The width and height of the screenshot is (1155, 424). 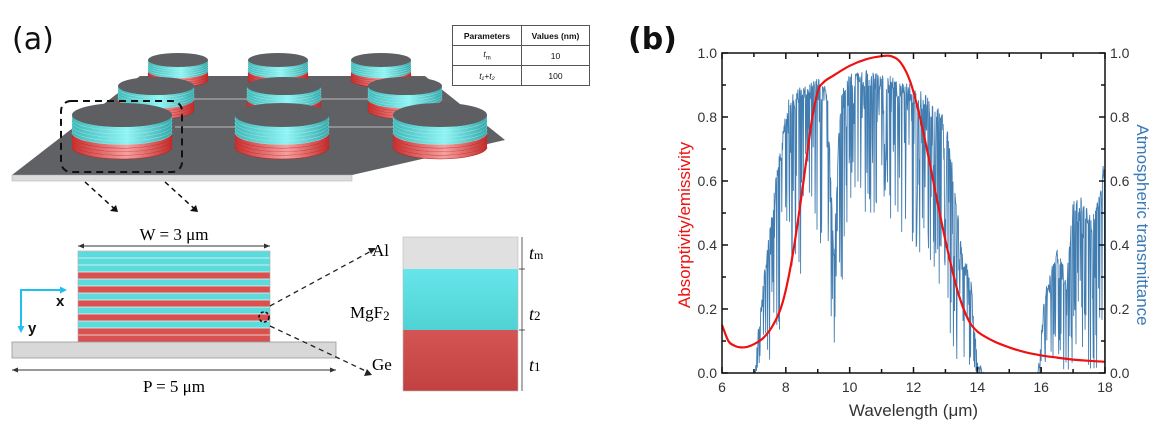 I want to click on y-tick-label: 0.6, so click(x=708, y=181).